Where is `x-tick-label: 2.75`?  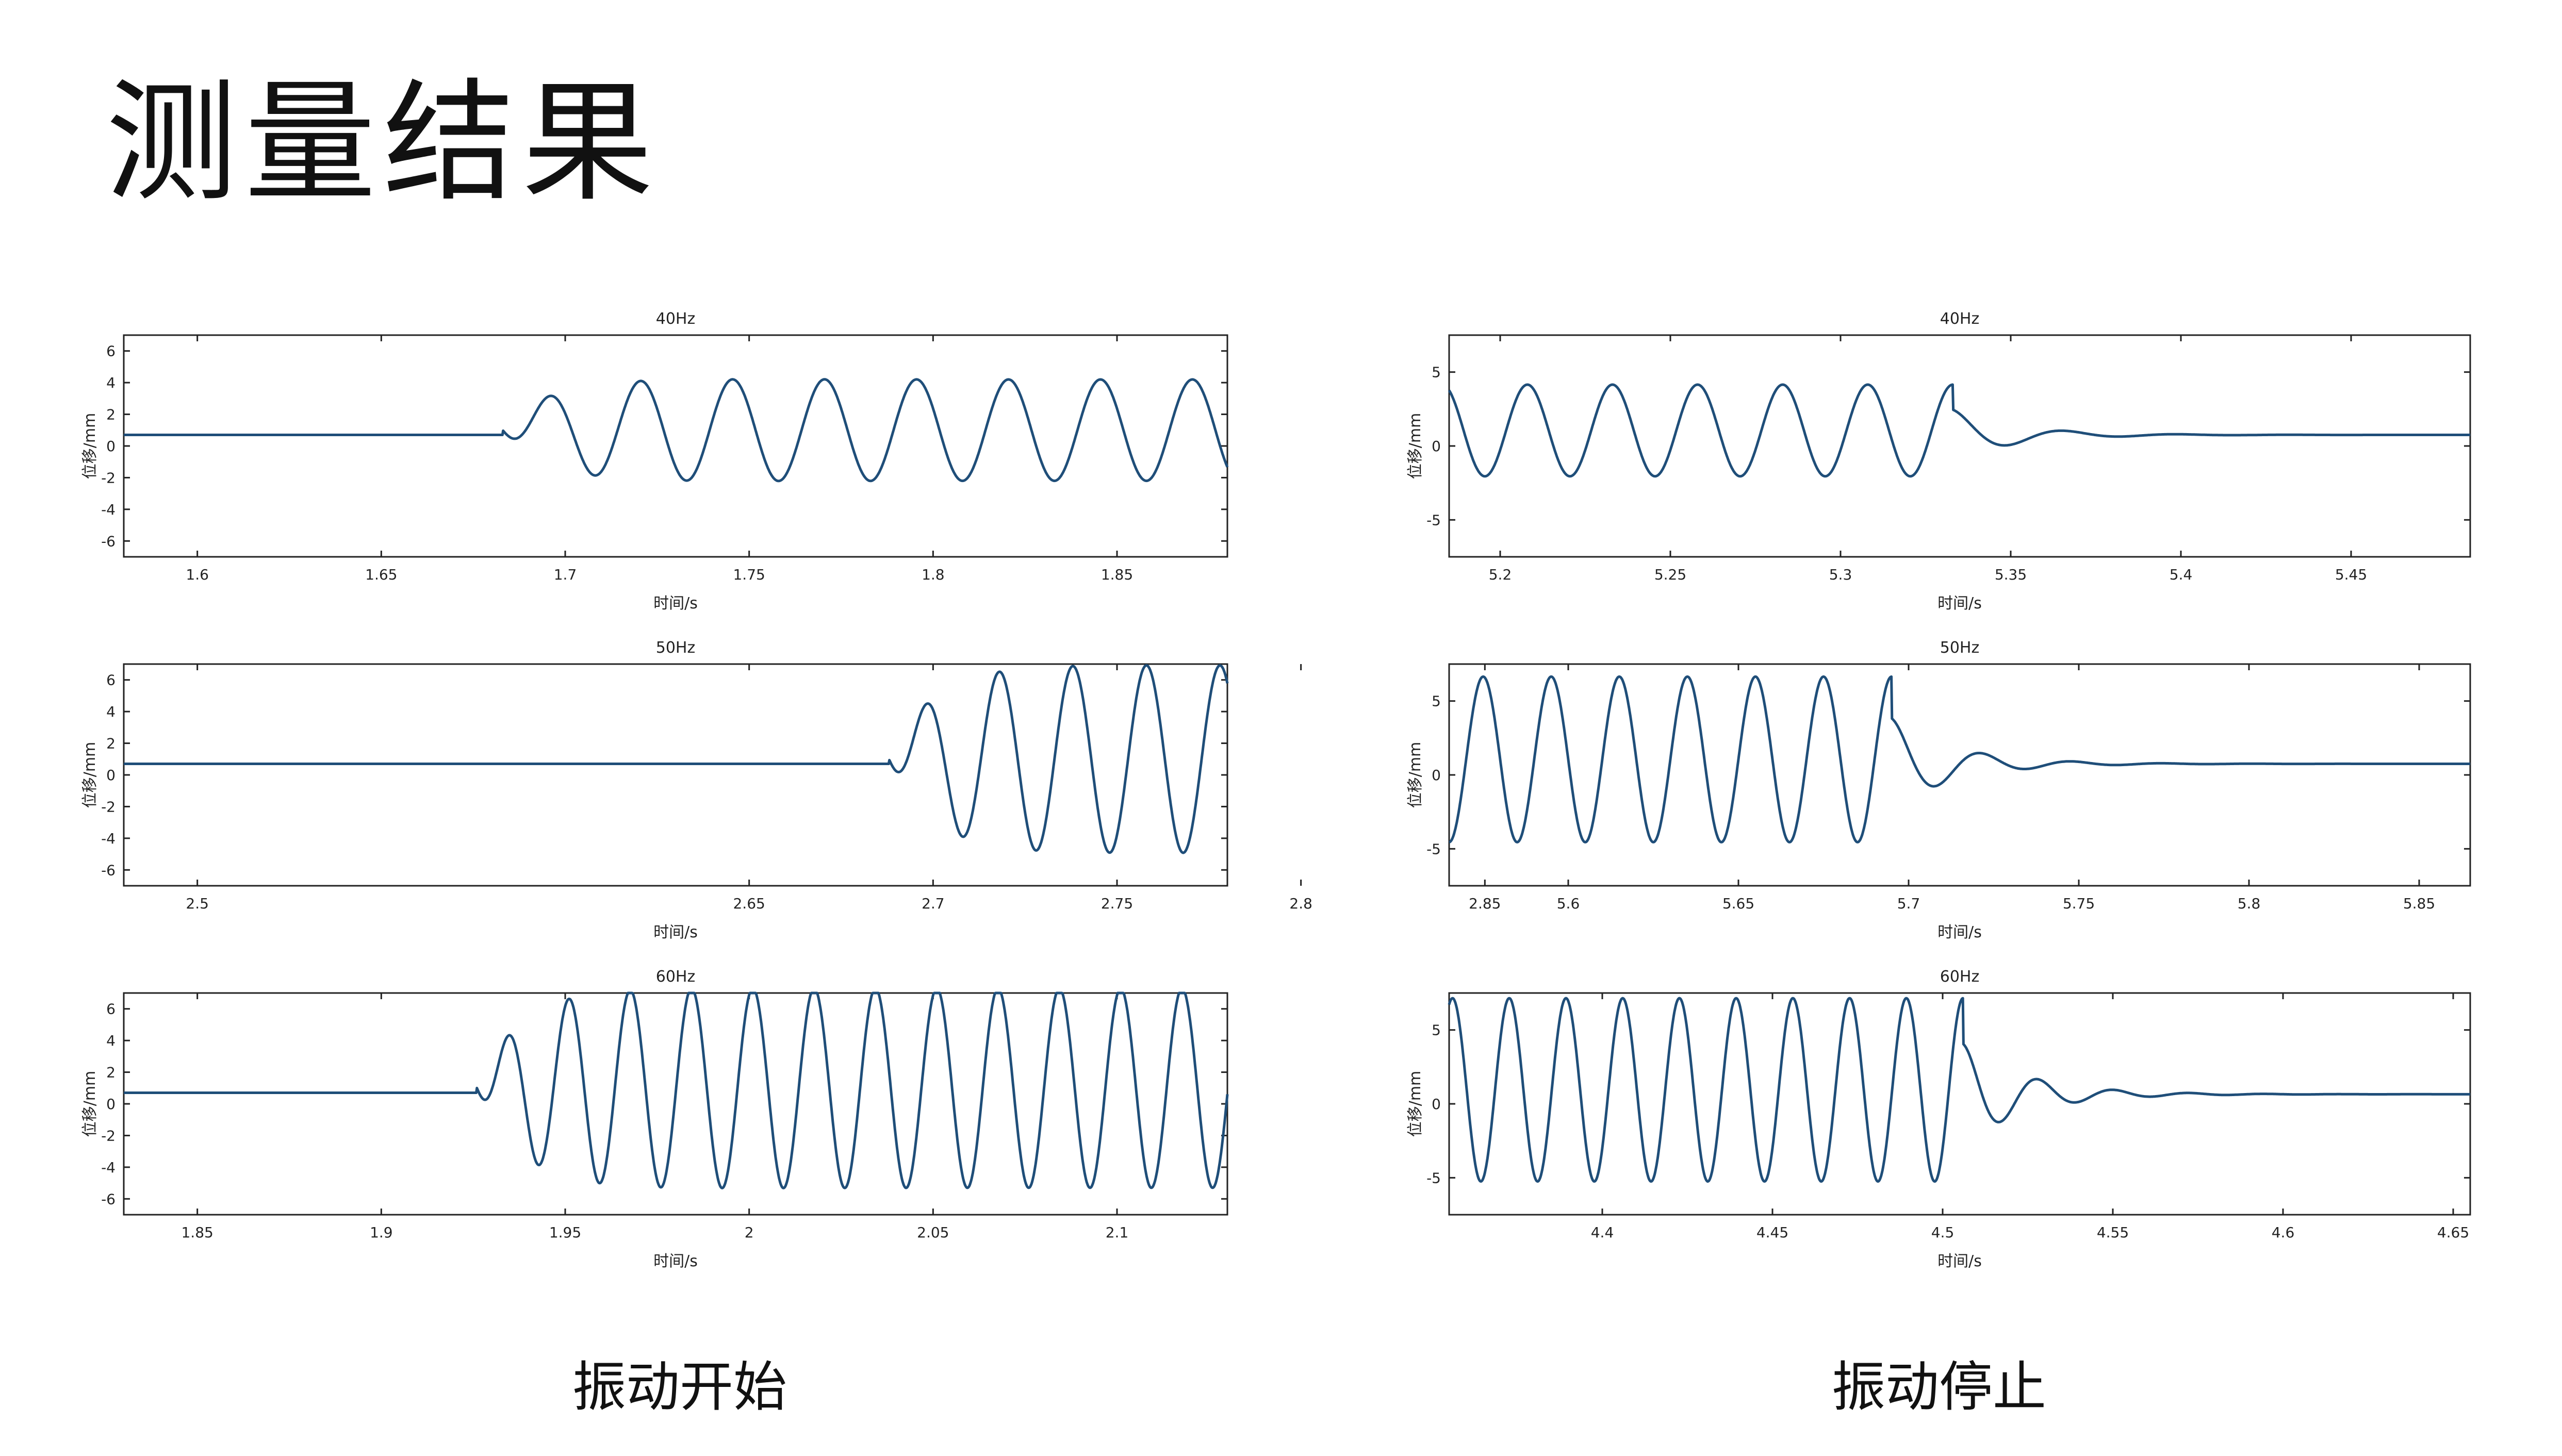 x-tick-label: 2.75 is located at coordinates (1117, 903).